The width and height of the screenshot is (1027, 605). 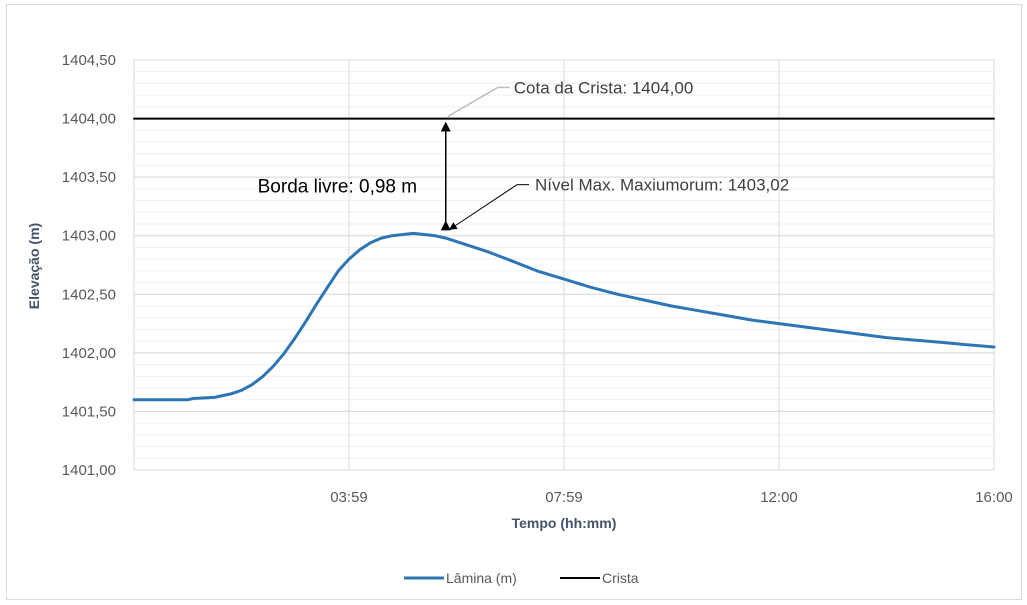 What do you see at coordinates (349, 497) in the screenshot?
I see `x-tick-label: 03:59` at bounding box center [349, 497].